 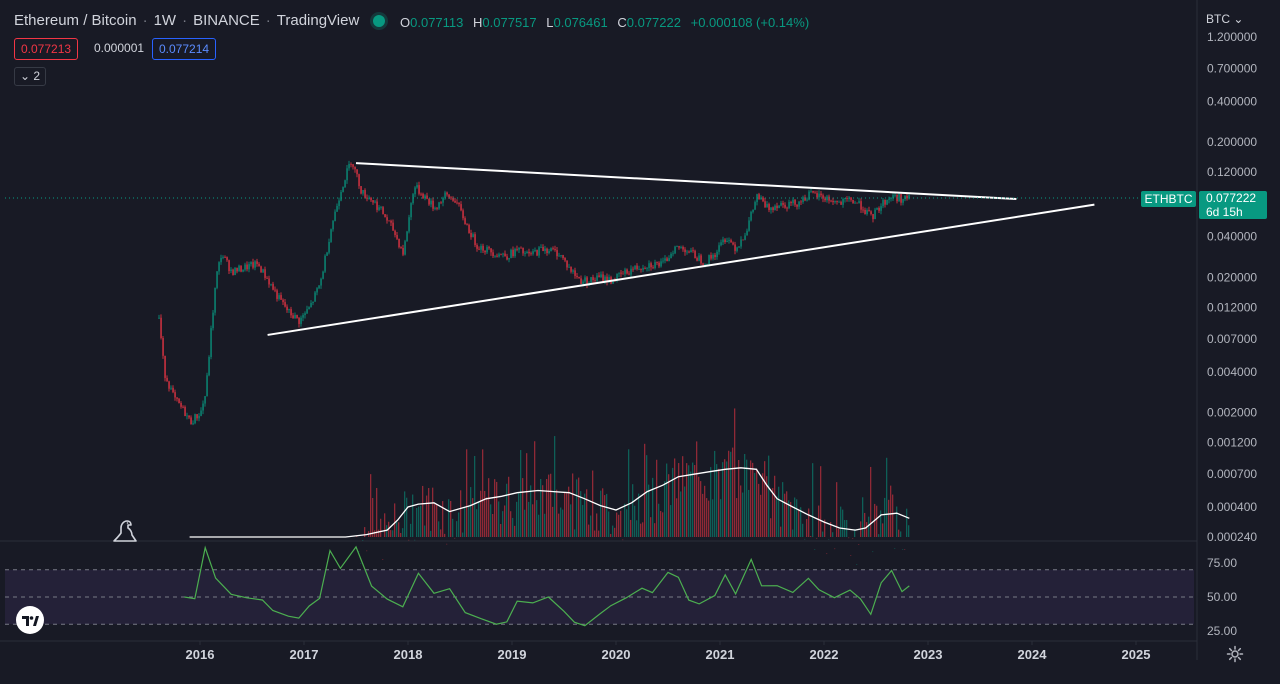 I want to click on tradingview-logo-icon, so click(x=30, y=620).